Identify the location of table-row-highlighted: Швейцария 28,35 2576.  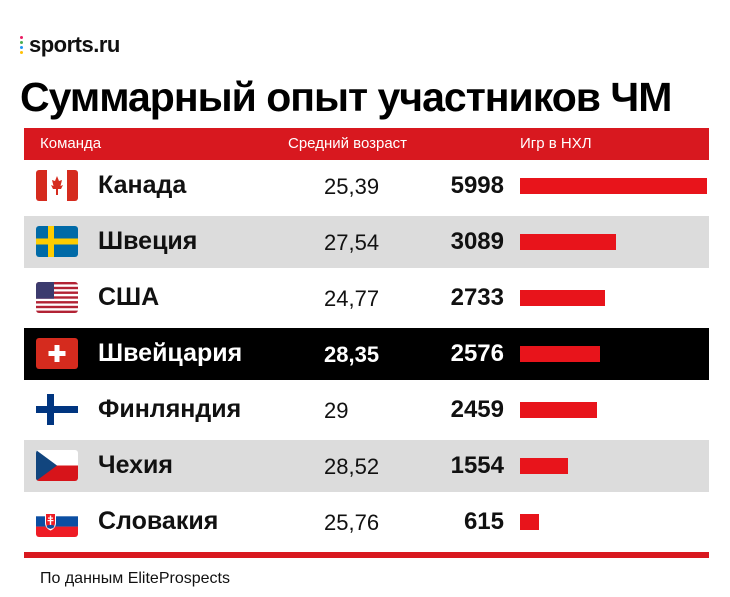
(366, 354).